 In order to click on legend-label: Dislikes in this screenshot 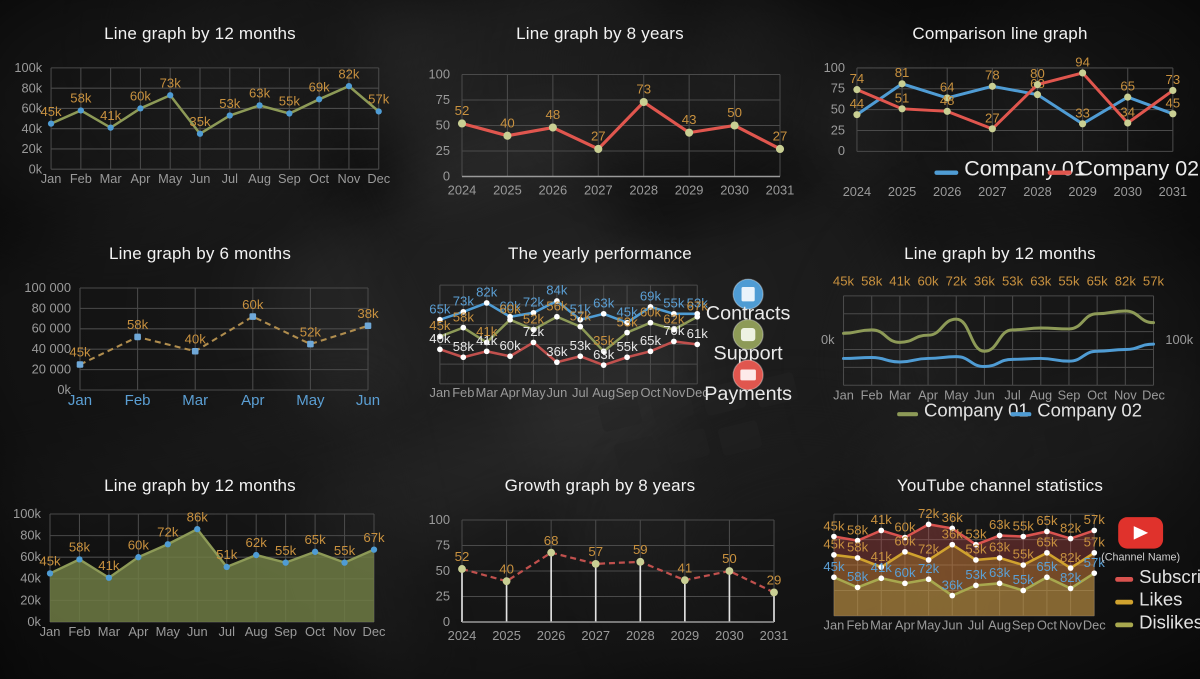, I will do `click(1169, 621)`.